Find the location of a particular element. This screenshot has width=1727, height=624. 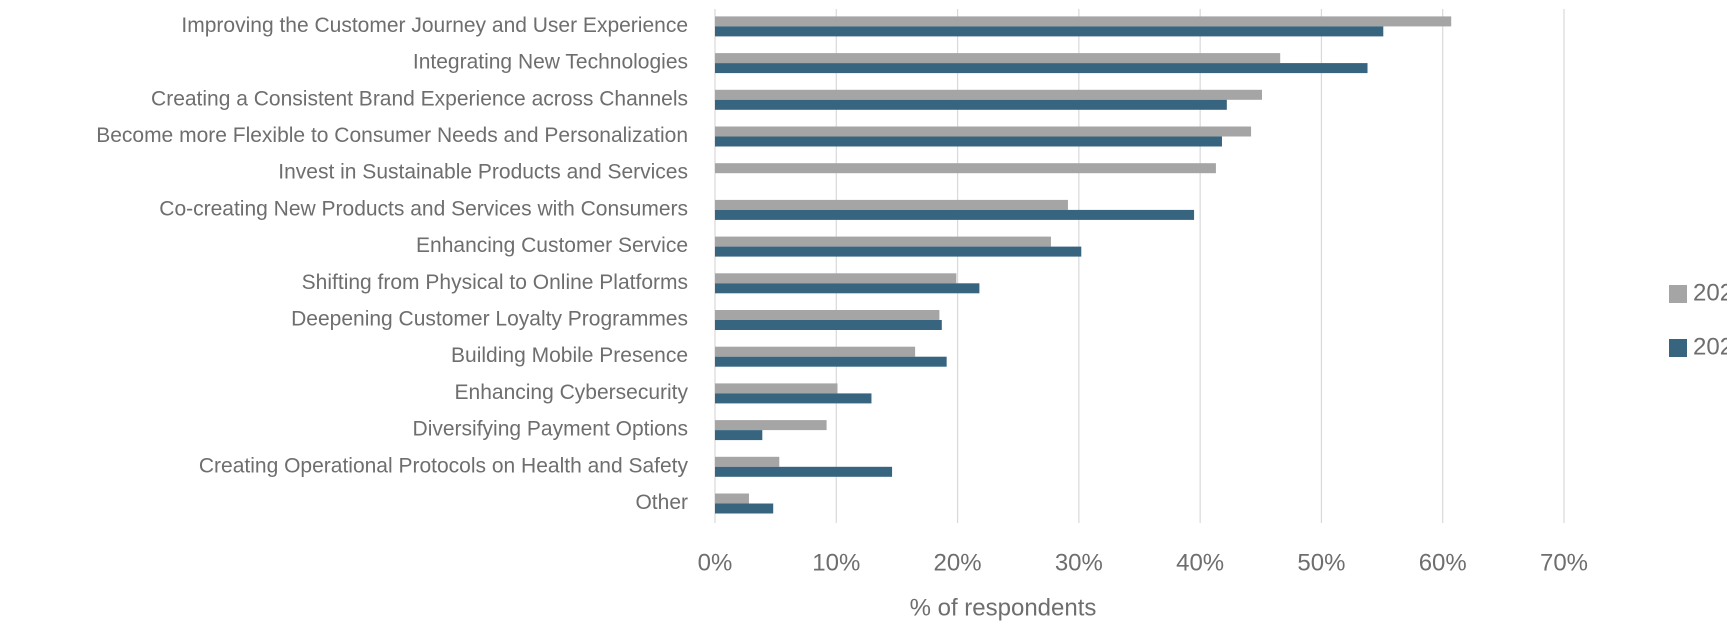

y-tick-label: Integrating New Technologies is located at coordinates (550, 62).